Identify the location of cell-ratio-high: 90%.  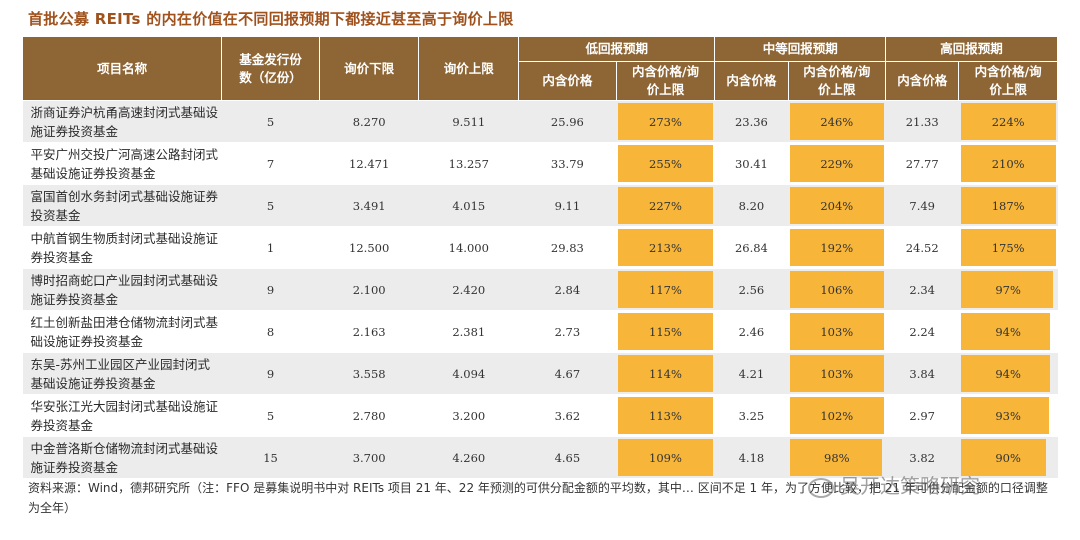
(1008, 457).